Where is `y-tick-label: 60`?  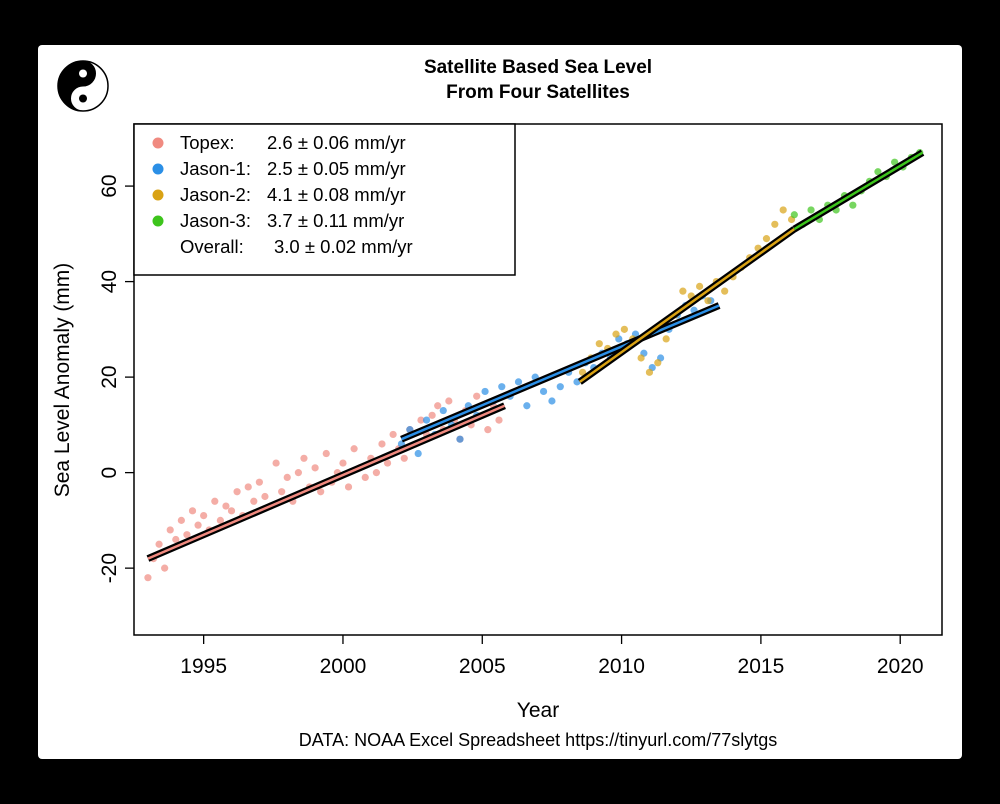
y-tick-label: 60 is located at coordinates (109, 185).